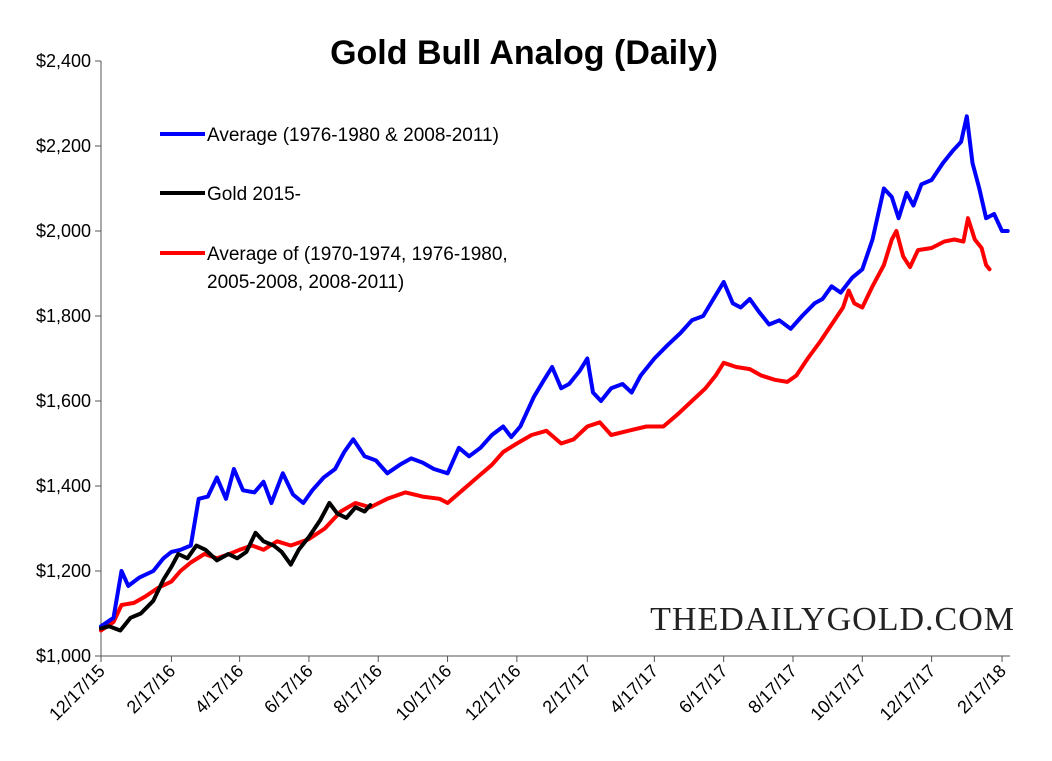  What do you see at coordinates (77, 693) in the screenshot?
I see `x-tick-label: 12/17/15` at bounding box center [77, 693].